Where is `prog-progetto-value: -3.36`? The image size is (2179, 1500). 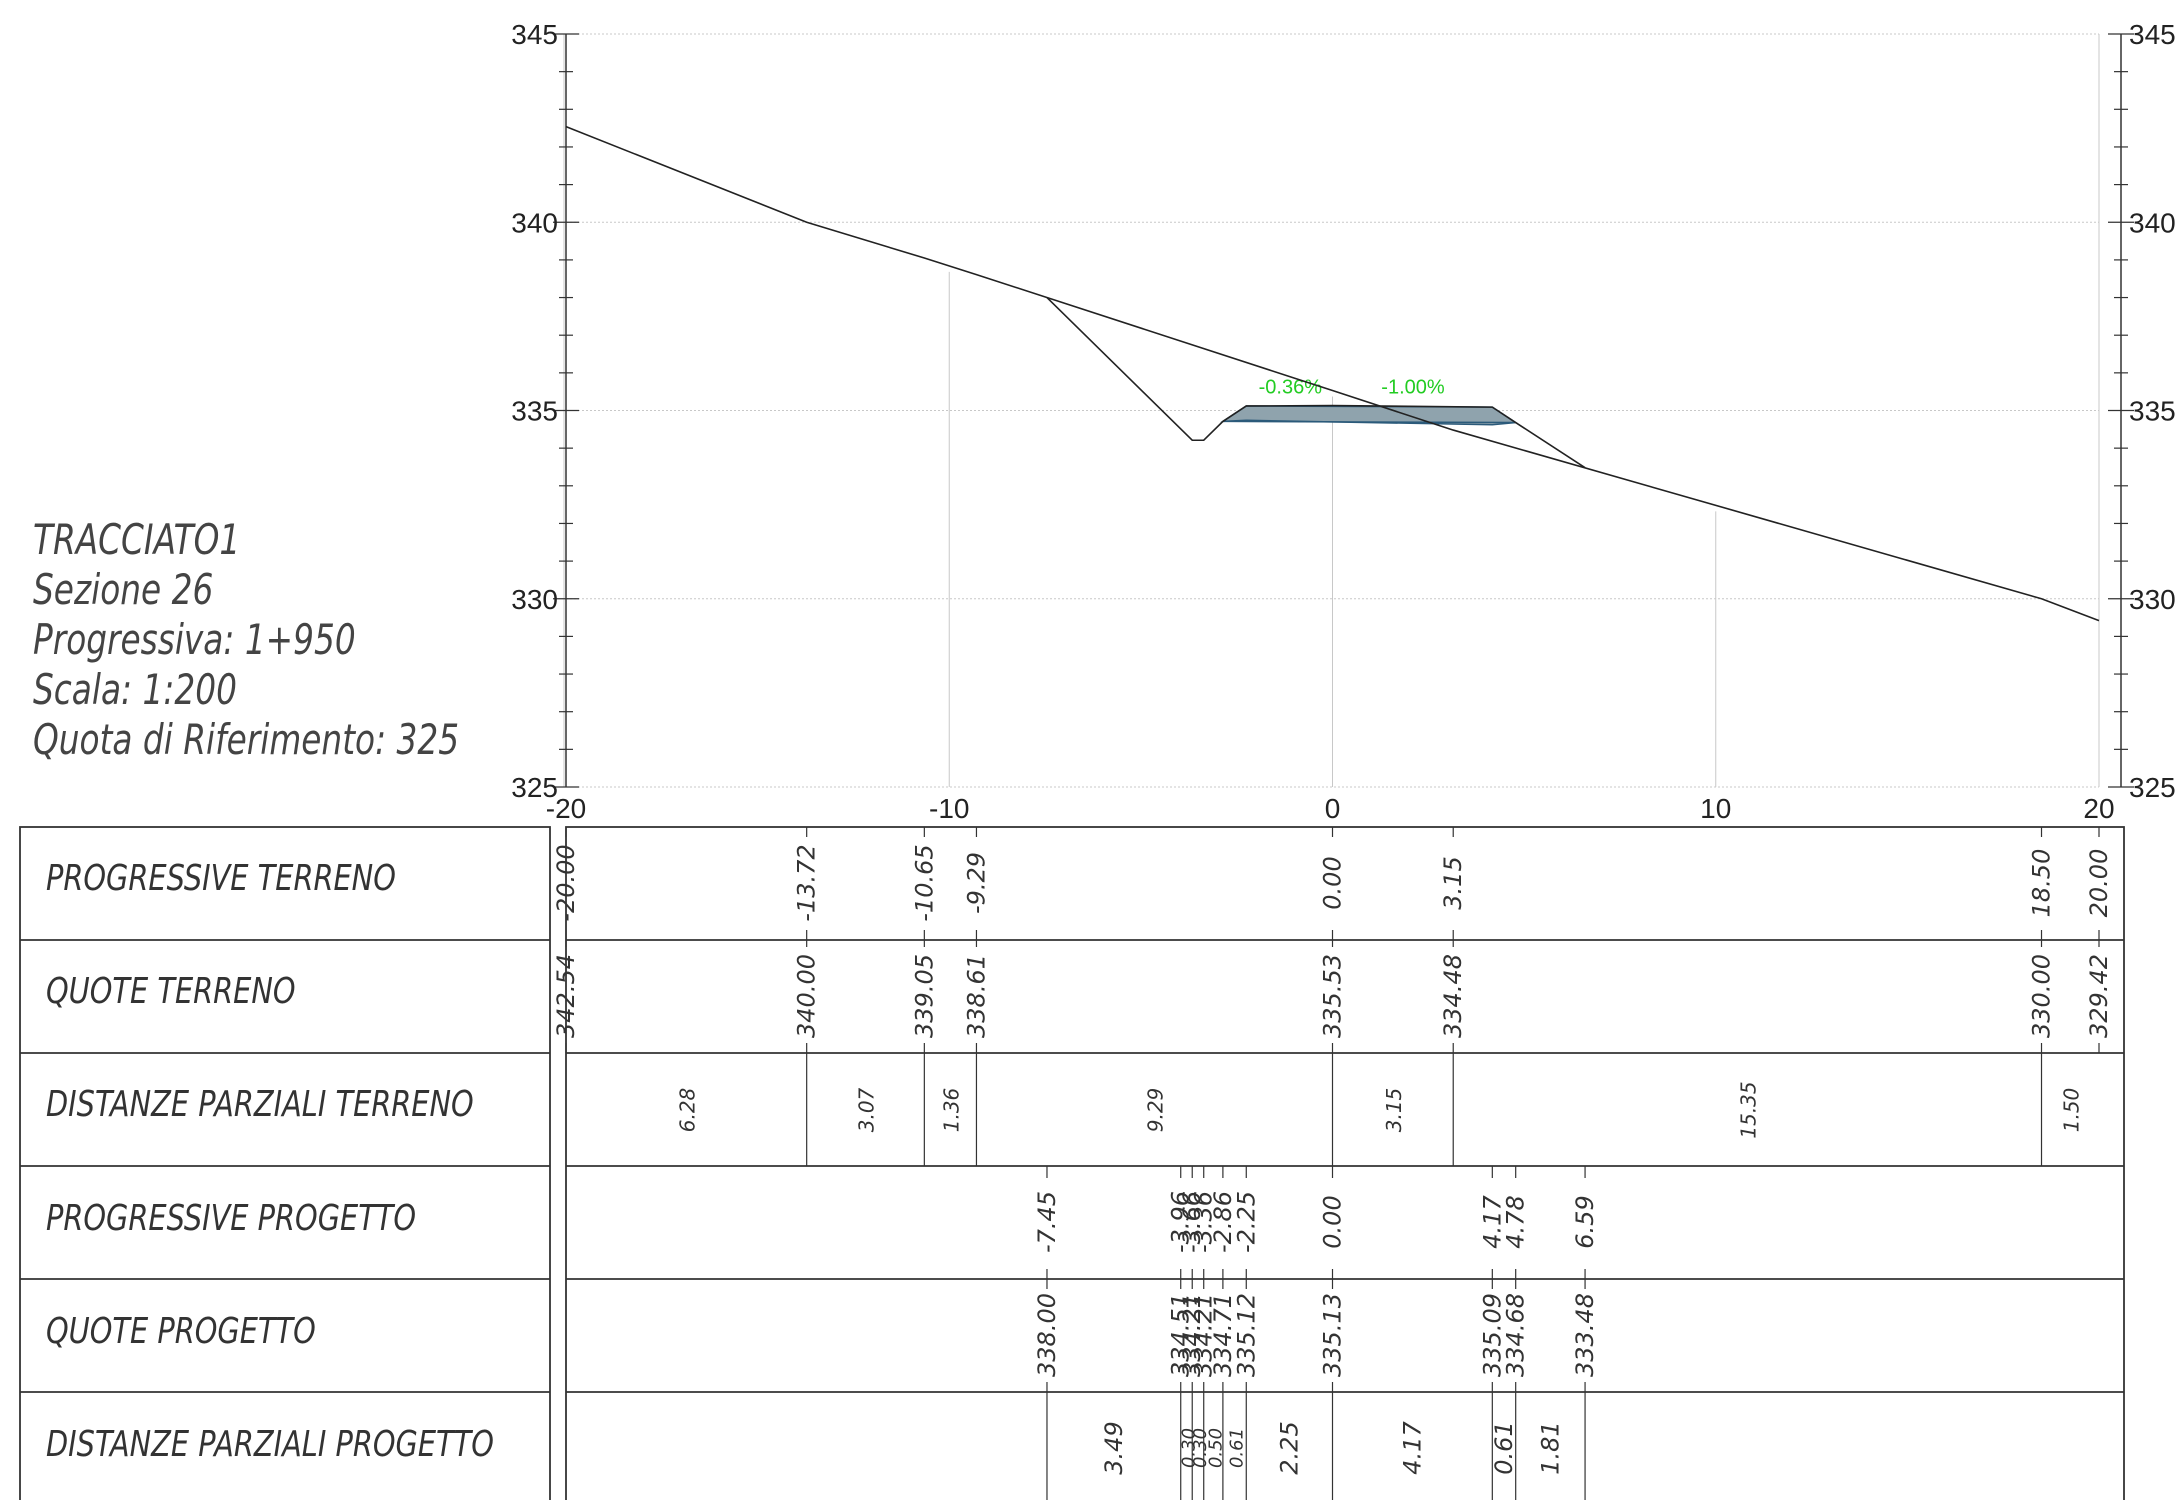 prog-progetto-value: -3.36 is located at coordinates (1204, 1222).